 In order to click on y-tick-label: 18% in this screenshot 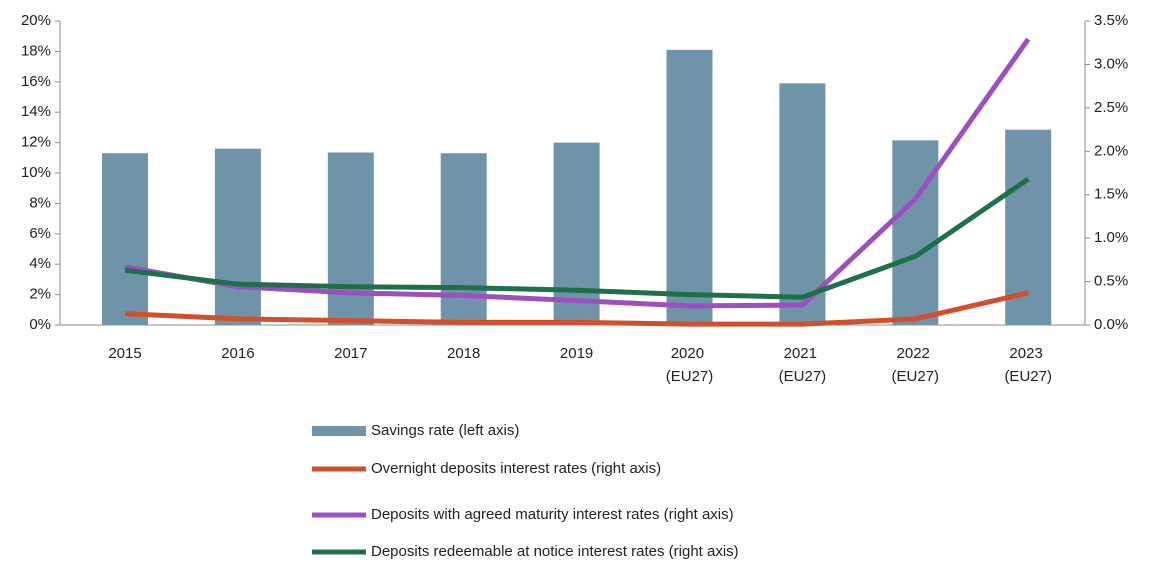, I will do `click(36, 50)`.